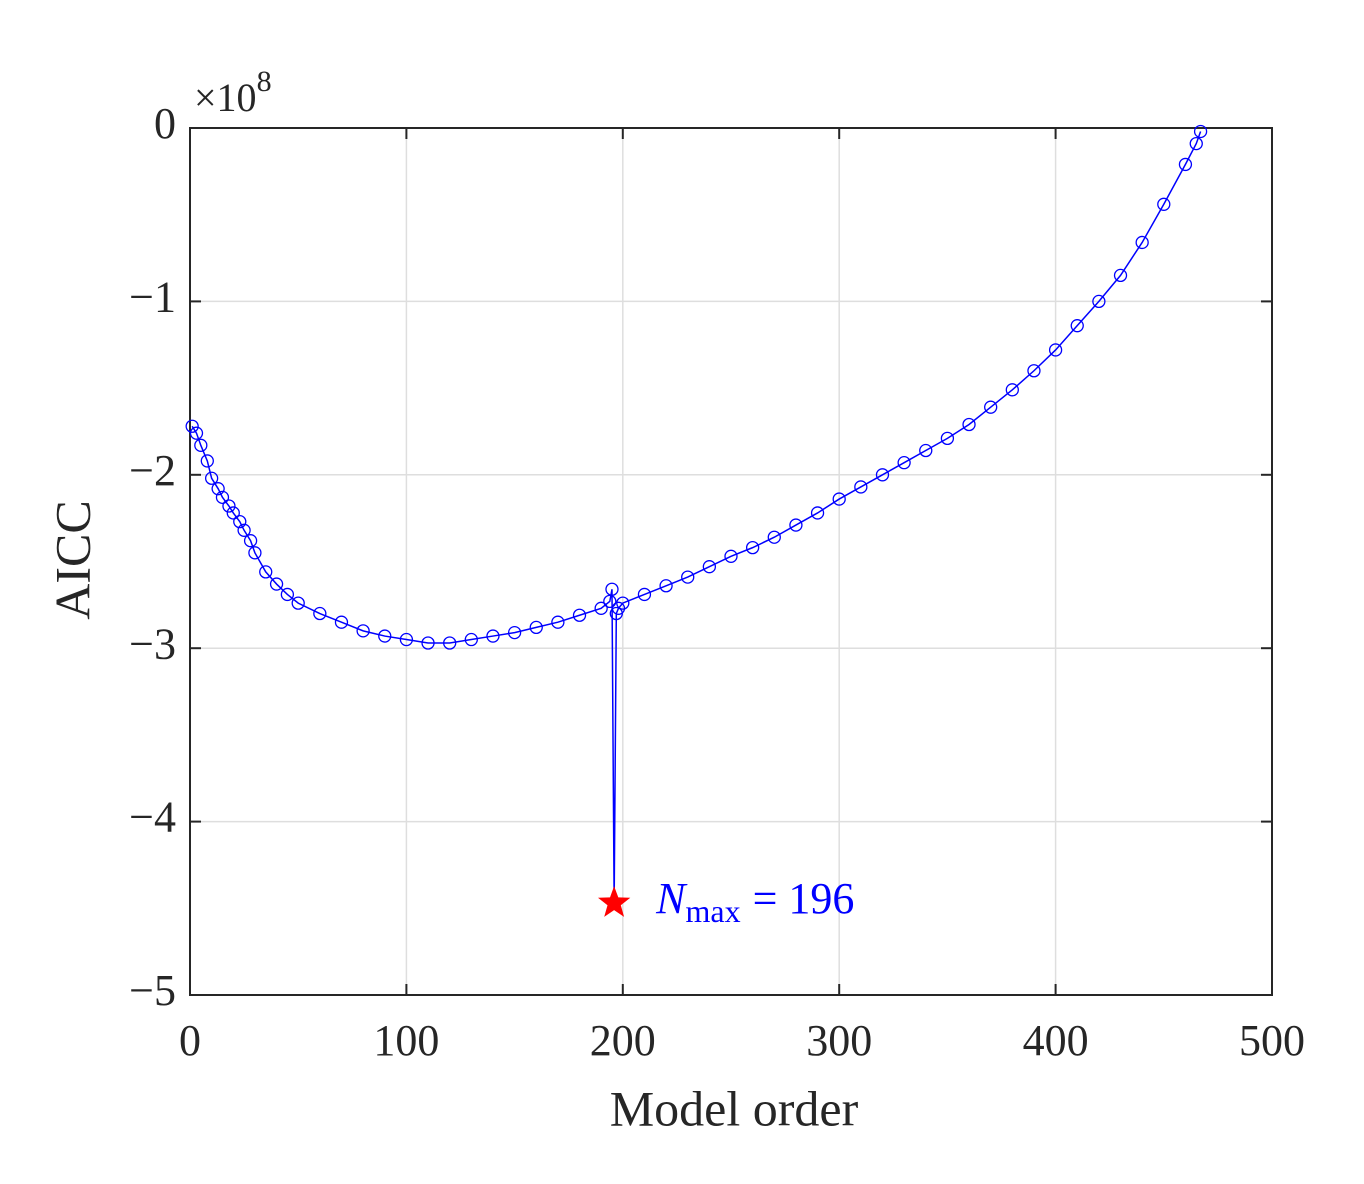 The image size is (1364, 1184). Describe the element at coordinates (152, 990) in the screenshot. I see `y-tick-label: −5` at that location.